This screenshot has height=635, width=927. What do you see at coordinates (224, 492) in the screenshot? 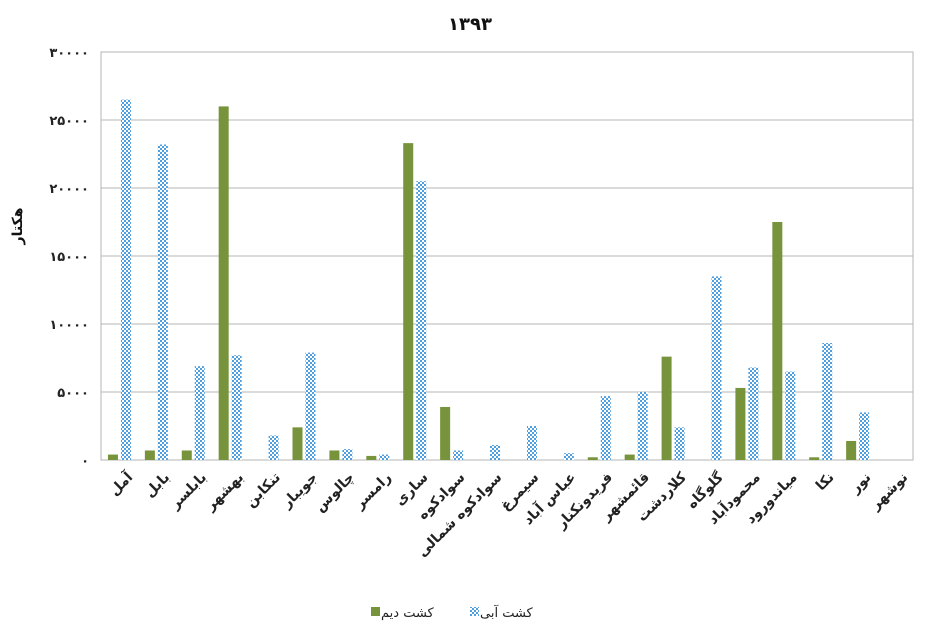
I see `x-tick-label: بهشهر` at bounding box center [224, 492].